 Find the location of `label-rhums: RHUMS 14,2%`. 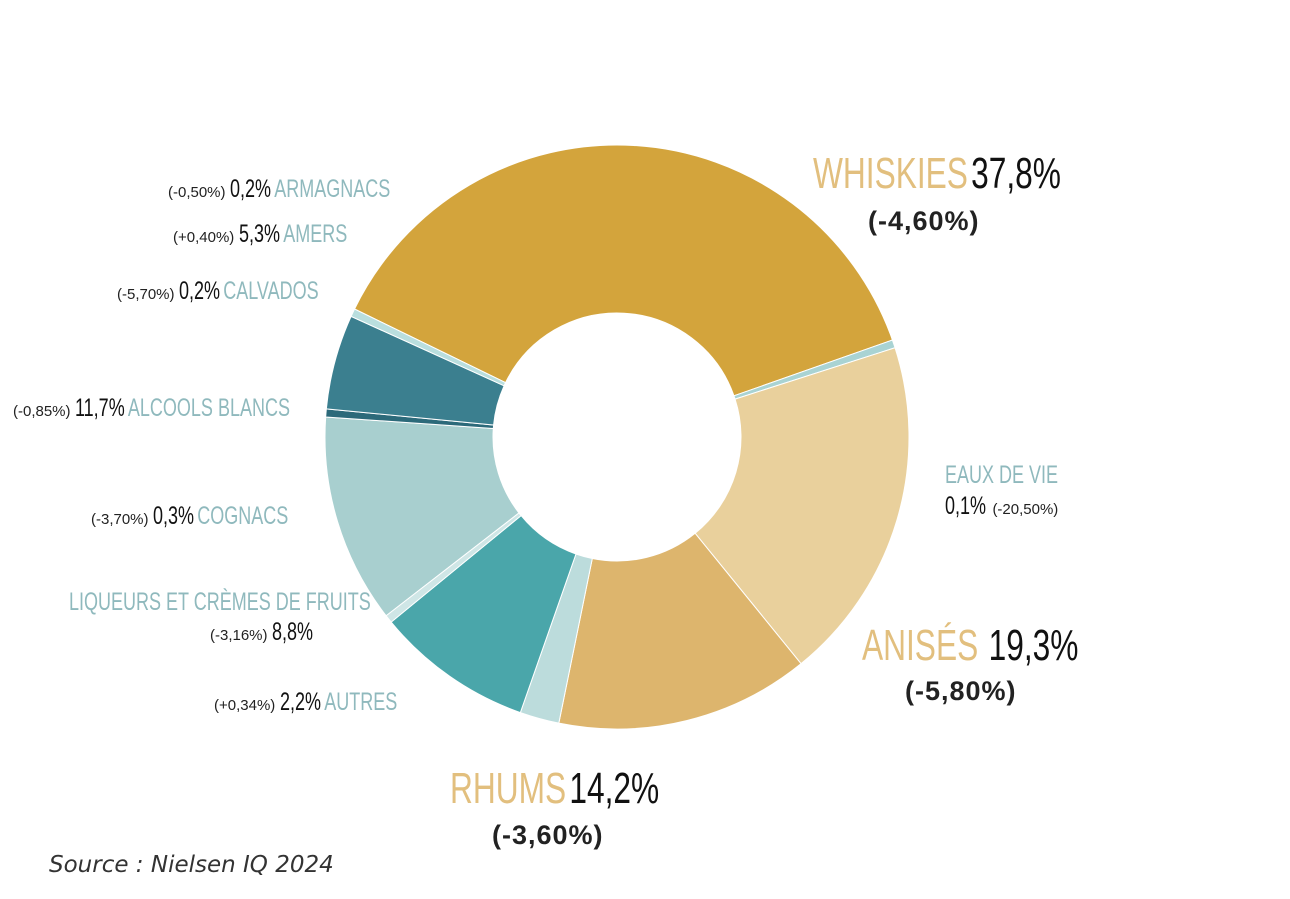

label-rhums: RHUMS 14,2% is located at coordinates (595, 789).